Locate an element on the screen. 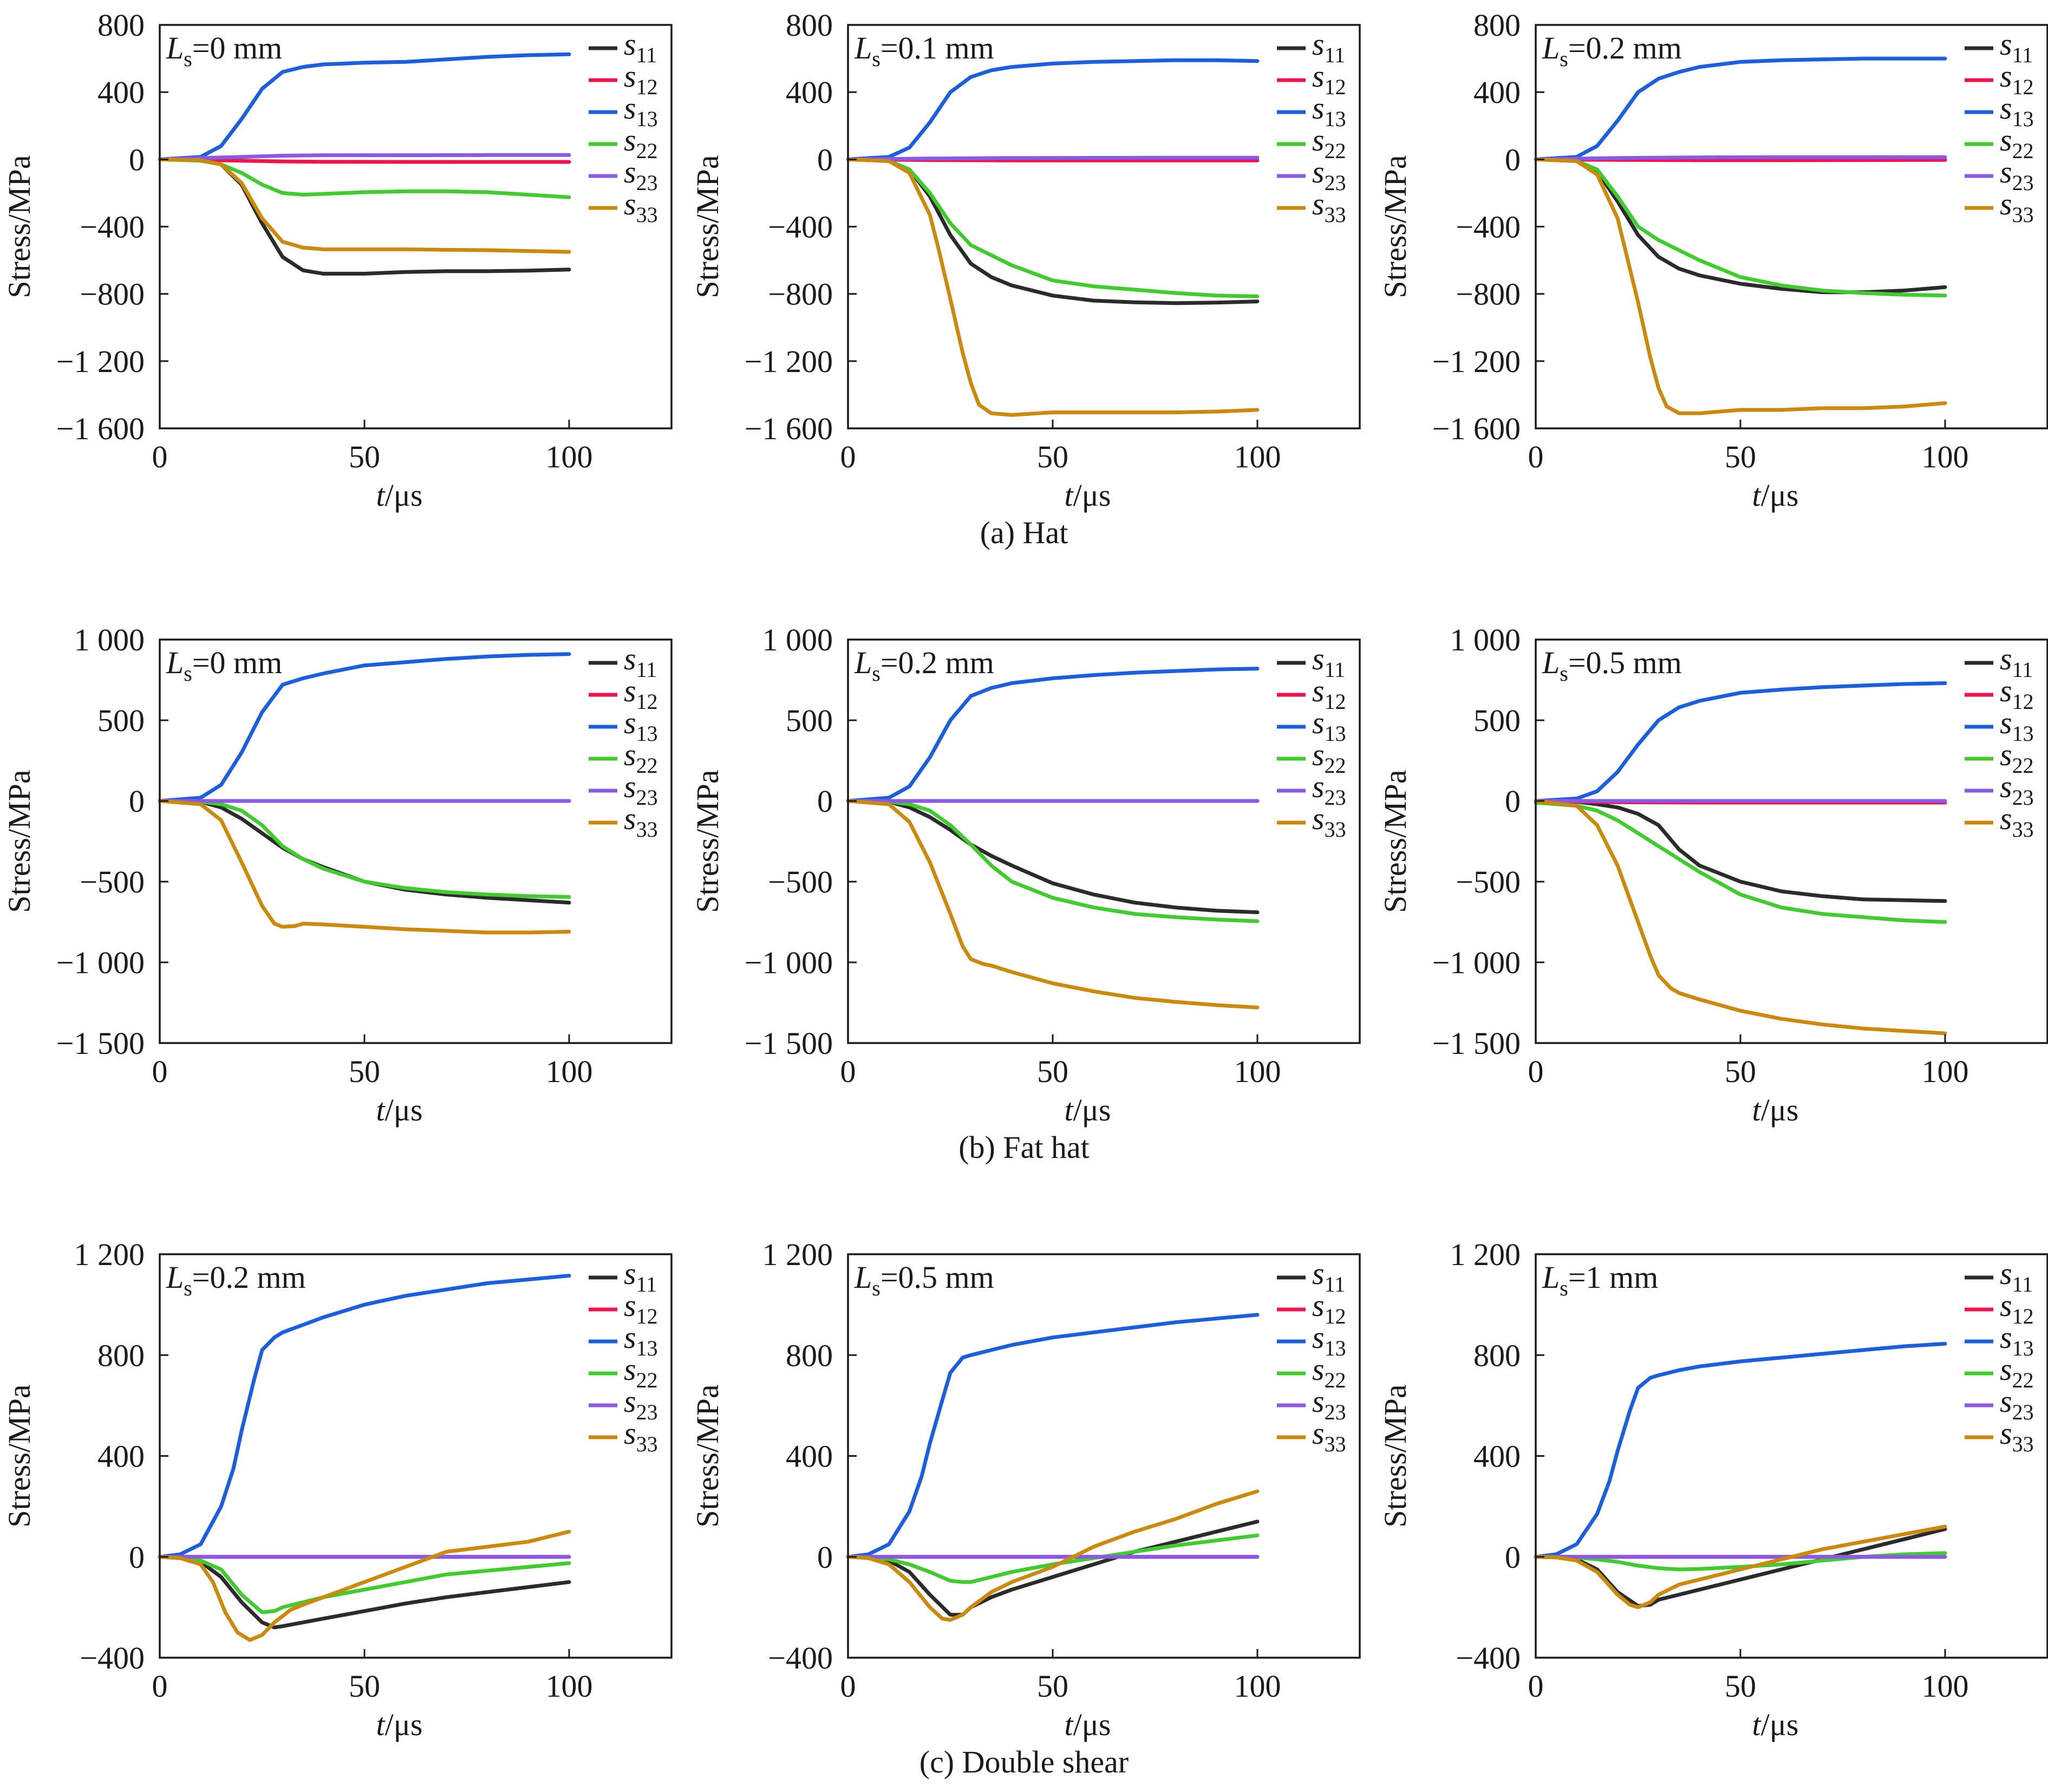 Image resolution: width=2048 pixels, height=1792 pixels. panel-label: Ls=0 mm is located at coordinates (224, 50).